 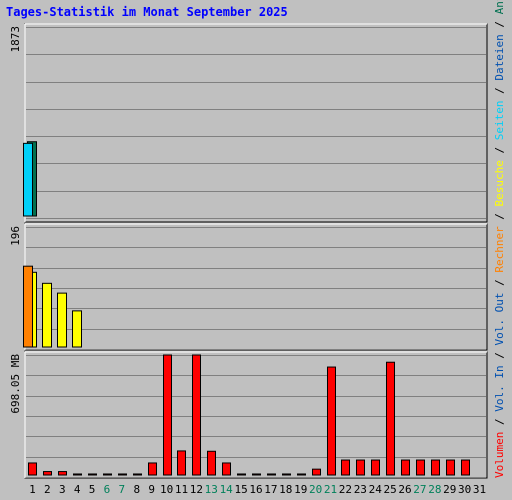 I want to click on x-tick-label: 17, so click(x=270, y=489).